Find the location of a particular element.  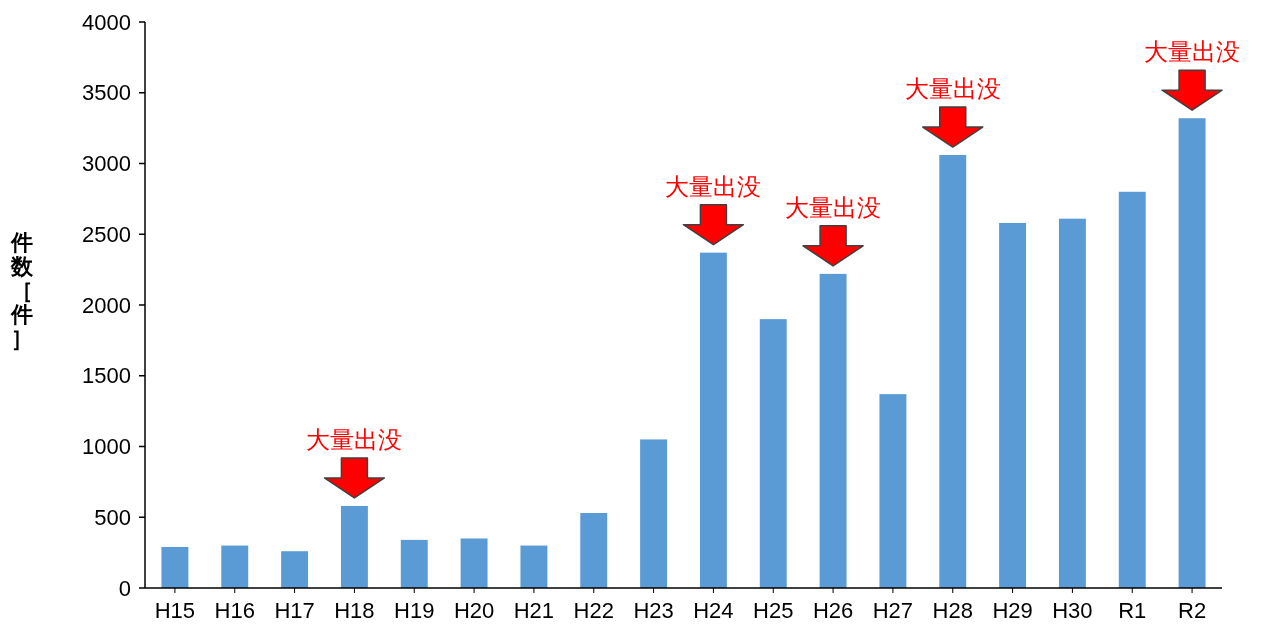

y-tick-label: 4000 is located at coordinates (106, 22).